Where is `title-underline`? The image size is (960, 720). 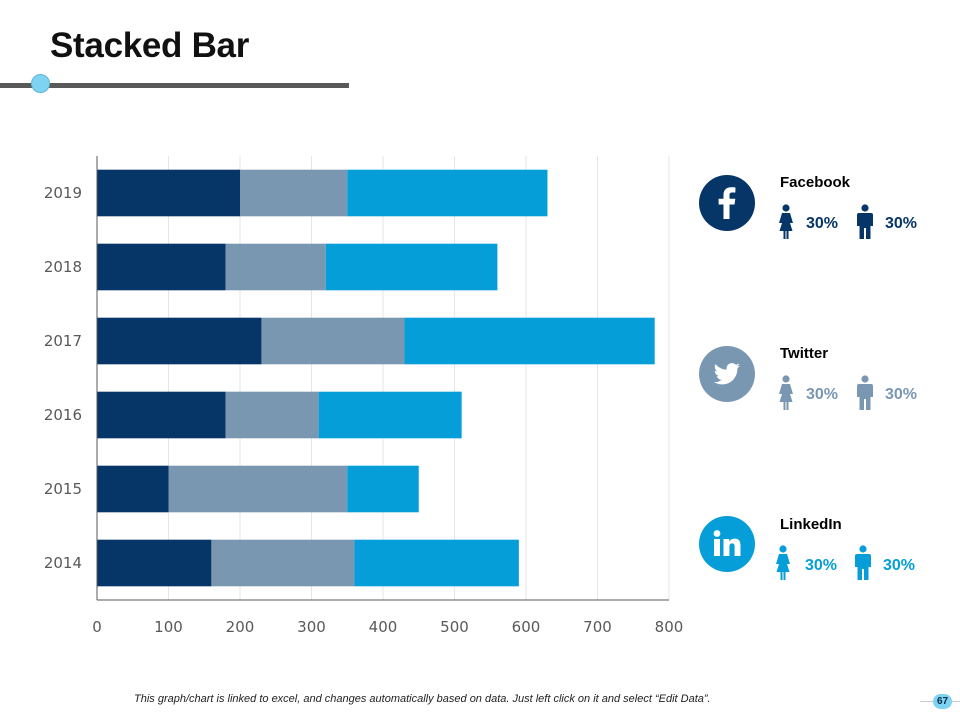 title-underline is located at coordinates (174, 85).